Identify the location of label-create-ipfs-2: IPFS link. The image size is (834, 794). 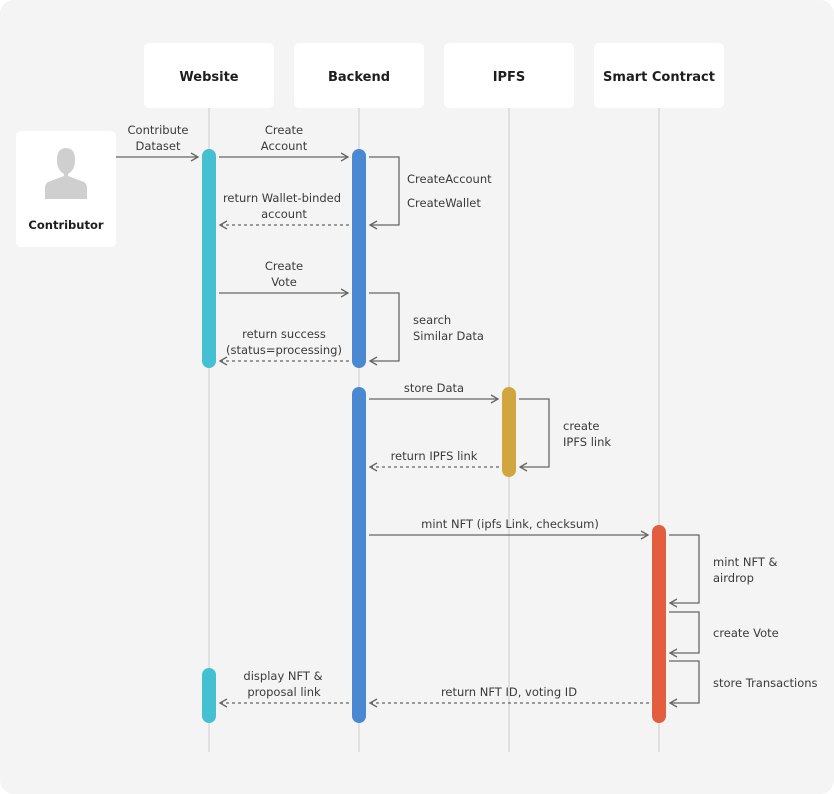
(587, 442).